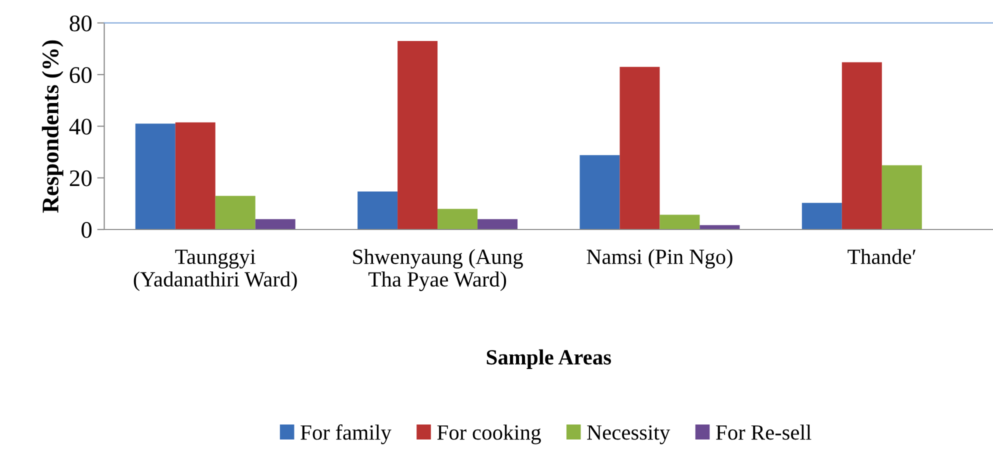  I want to click on legend-label: Necessity, so click(628, 434).